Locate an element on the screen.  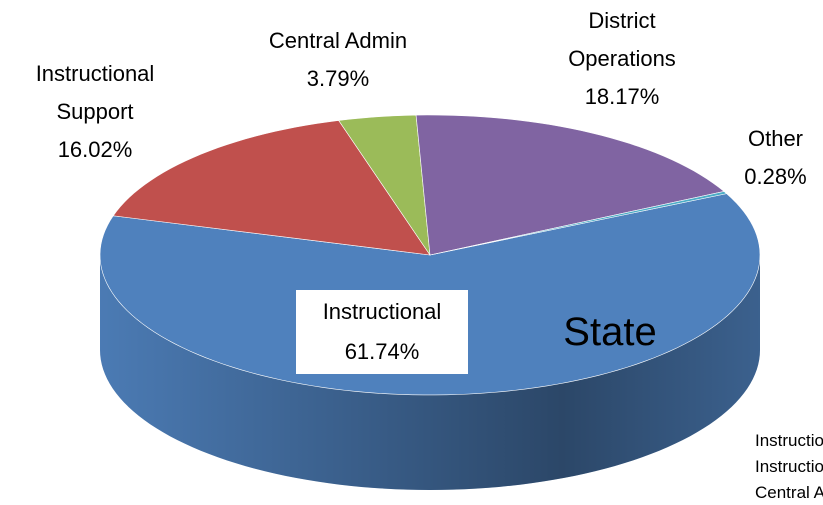
data-label: District Operations 18.17% is located at coordinates (622, 59).